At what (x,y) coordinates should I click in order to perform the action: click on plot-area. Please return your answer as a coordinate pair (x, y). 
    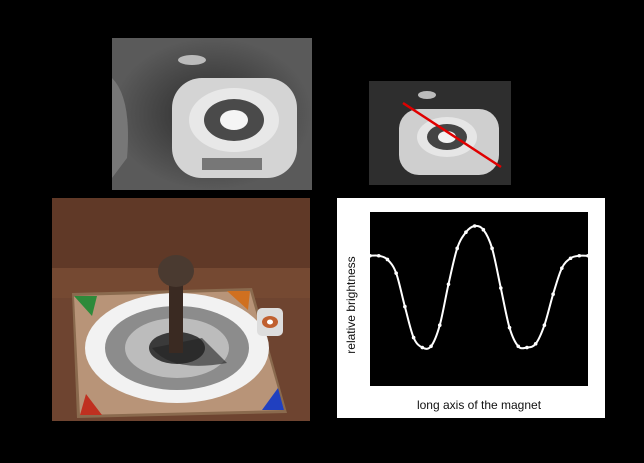
    Looking at the image, I should click on (479, 299).